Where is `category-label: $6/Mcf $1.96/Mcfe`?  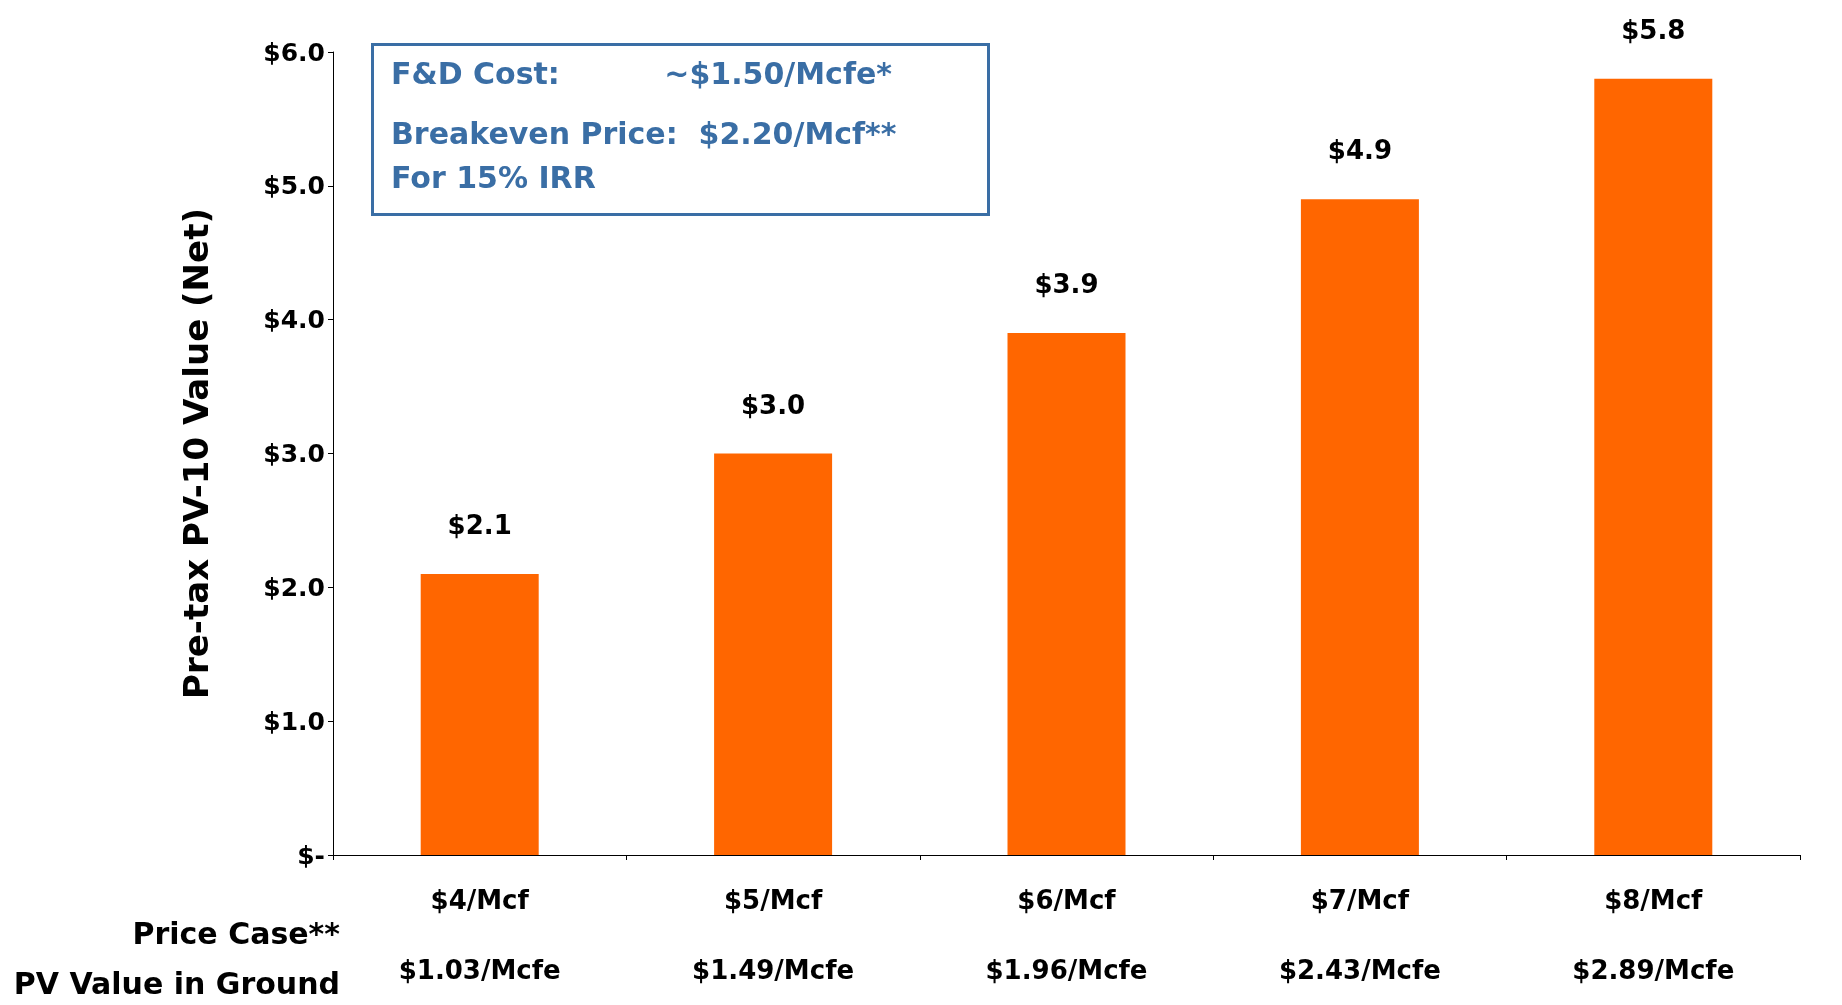
category-label: $6/Mcf $1.96/Mcfe is located at coordinates (1066, 935).